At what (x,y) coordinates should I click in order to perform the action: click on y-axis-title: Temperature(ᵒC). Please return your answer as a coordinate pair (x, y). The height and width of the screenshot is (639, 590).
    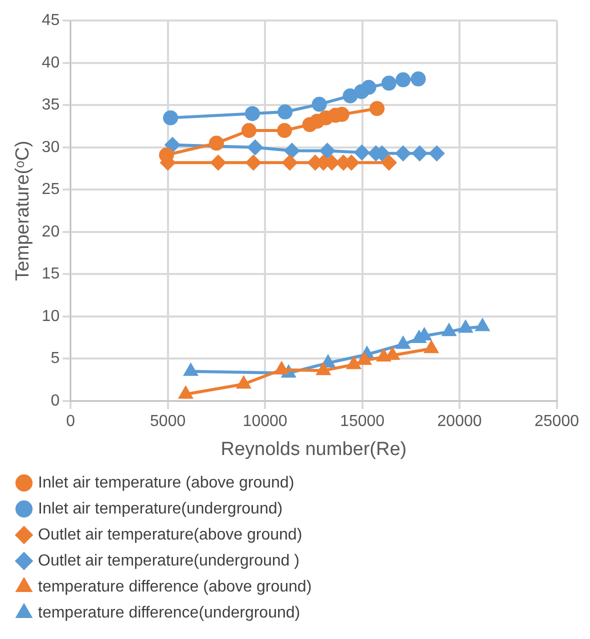
    Looking at the image, I should click on (23, 210).